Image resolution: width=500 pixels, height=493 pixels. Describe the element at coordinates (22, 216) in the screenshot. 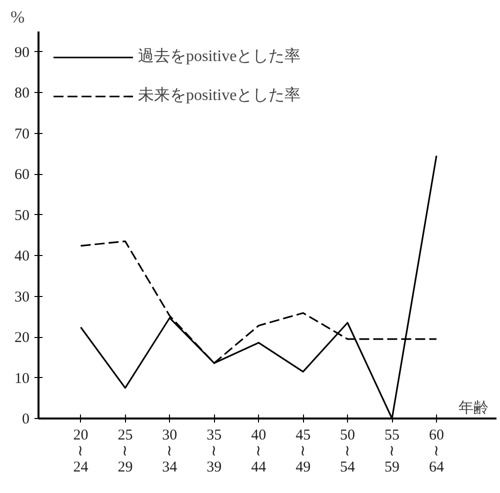

I see `y-tick-label: 50` at that location.